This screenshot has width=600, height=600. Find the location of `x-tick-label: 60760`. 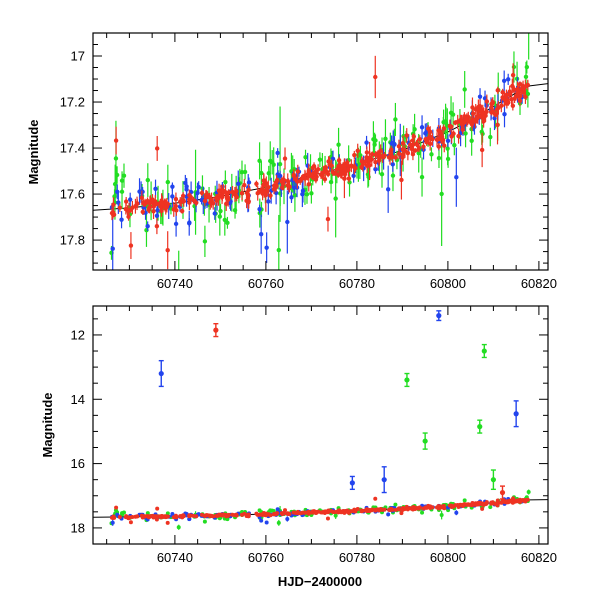

x-tick-label: 60760 is located at coordinates (266, 557).